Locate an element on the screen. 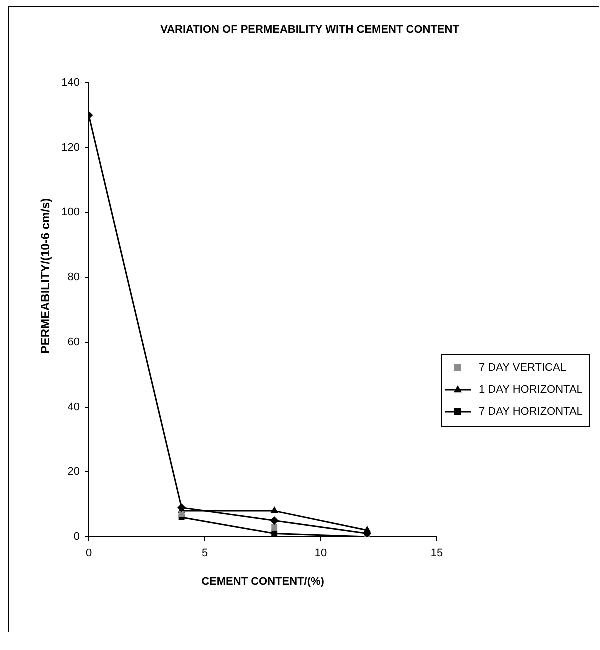  x-tick-label: 10 is located at coordinates (321, 554).